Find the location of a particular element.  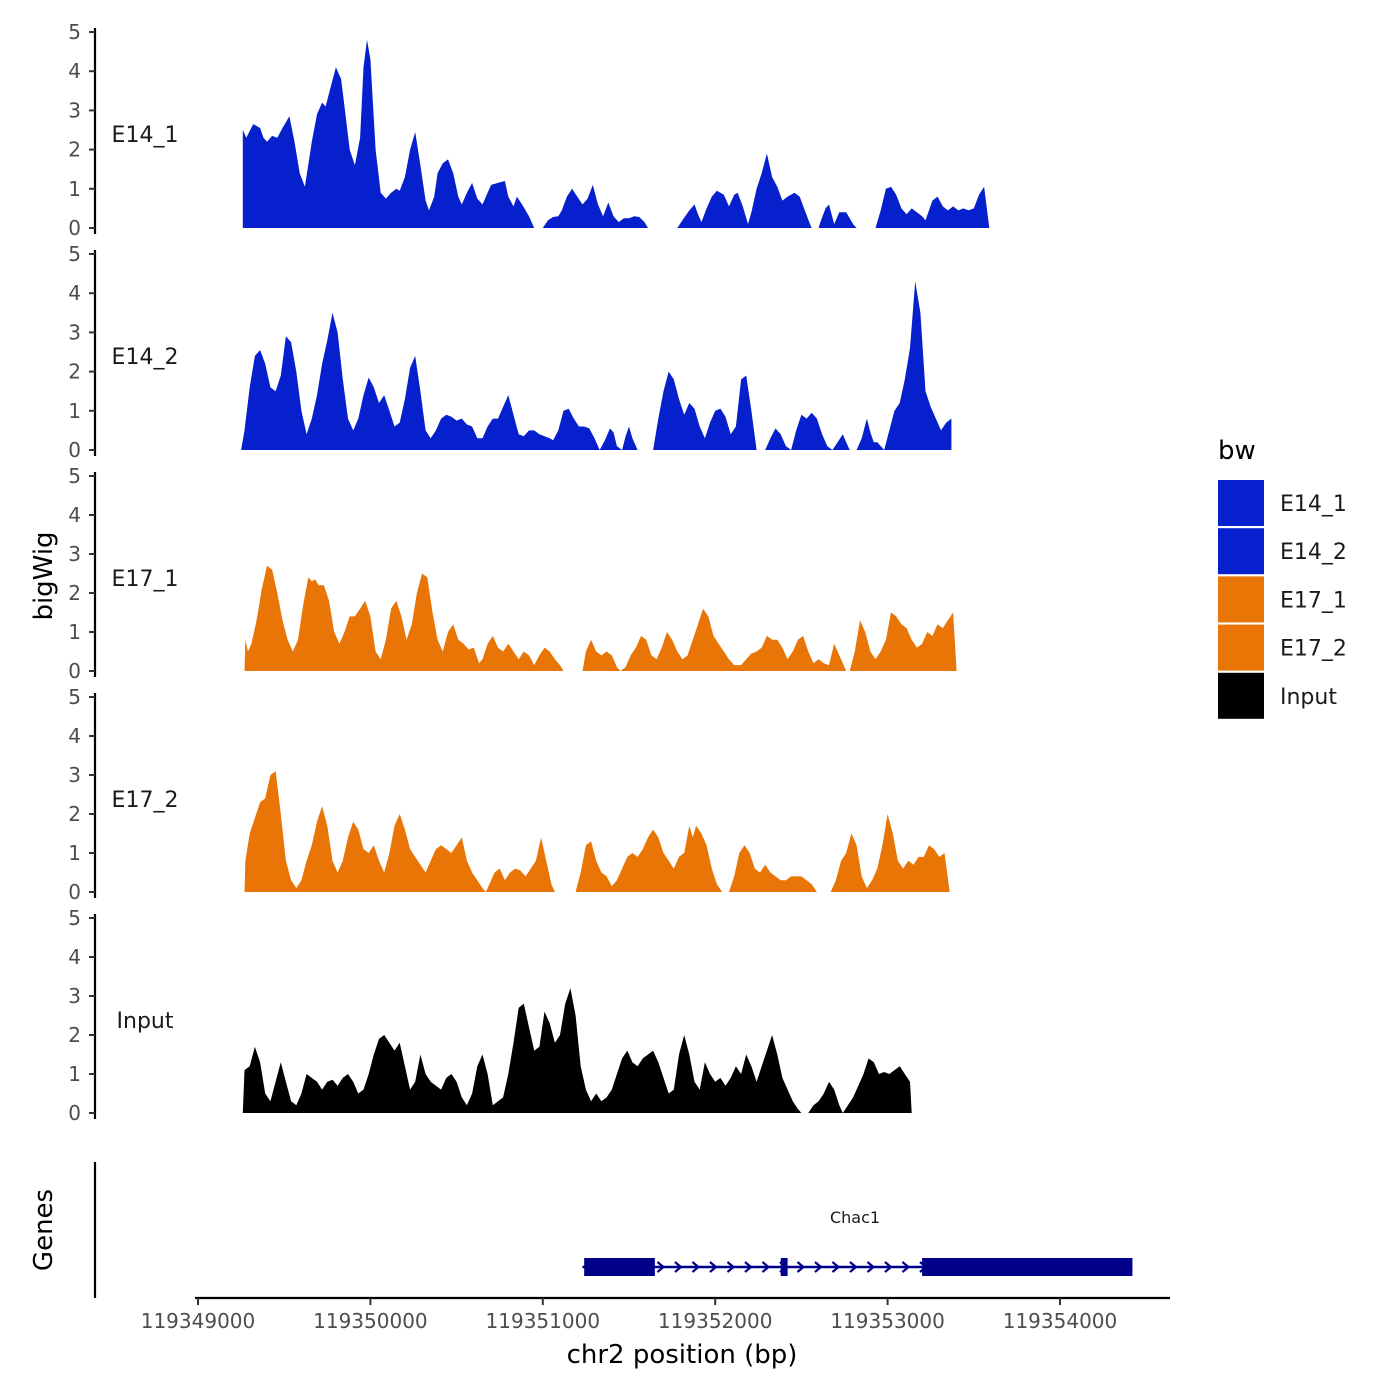

gene-name-label: Chac1 is located at coordinates (855, 1217).